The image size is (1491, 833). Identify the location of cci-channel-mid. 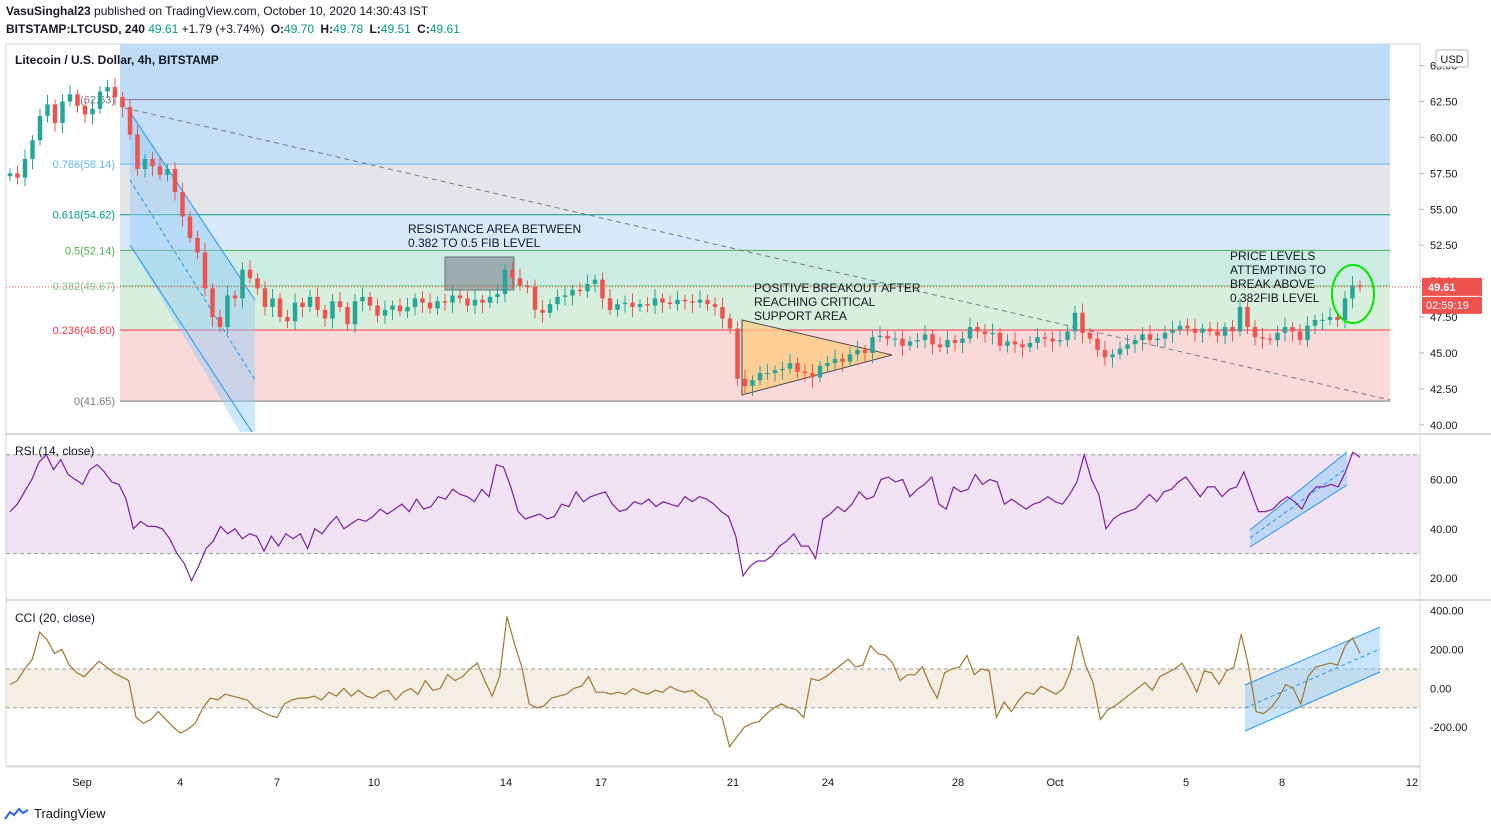
(1312, 678).